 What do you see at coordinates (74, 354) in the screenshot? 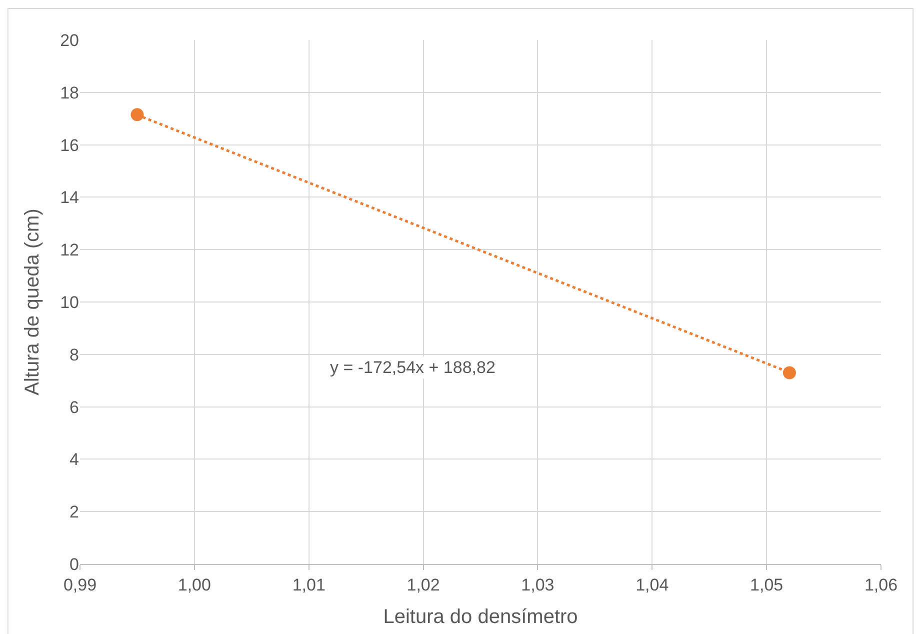
I see `y-tick-label: 8` at bounding box center [74, 354].